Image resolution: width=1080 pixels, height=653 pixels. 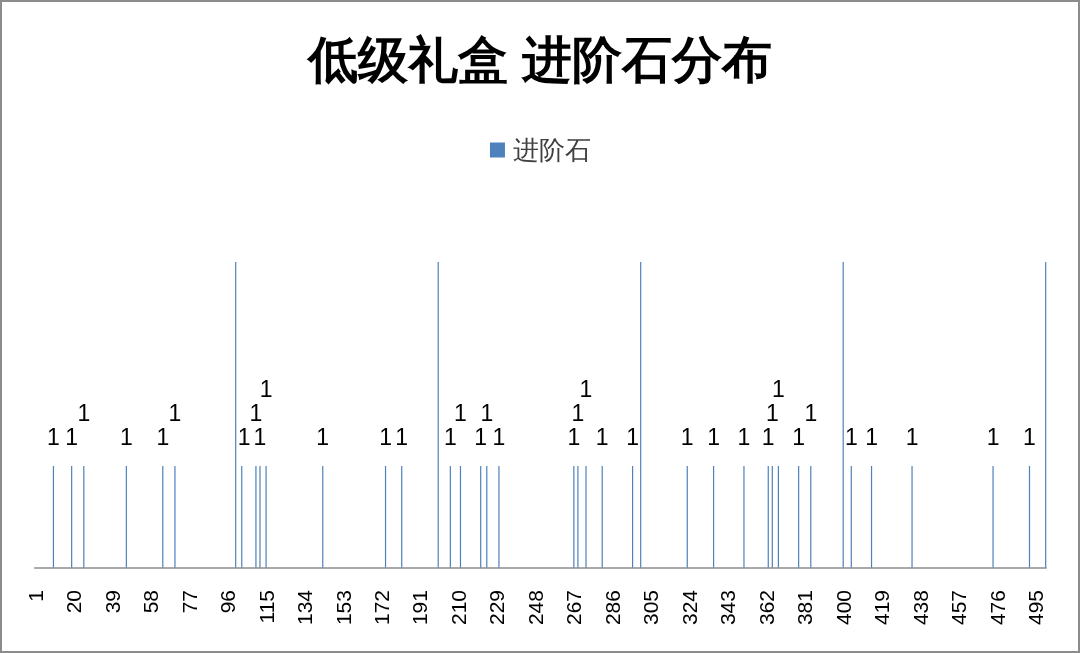 What do you see at coordinates (805, 608) in the screenshot?
I see `x-tick-label: 381` at bounding box center [805, 608].